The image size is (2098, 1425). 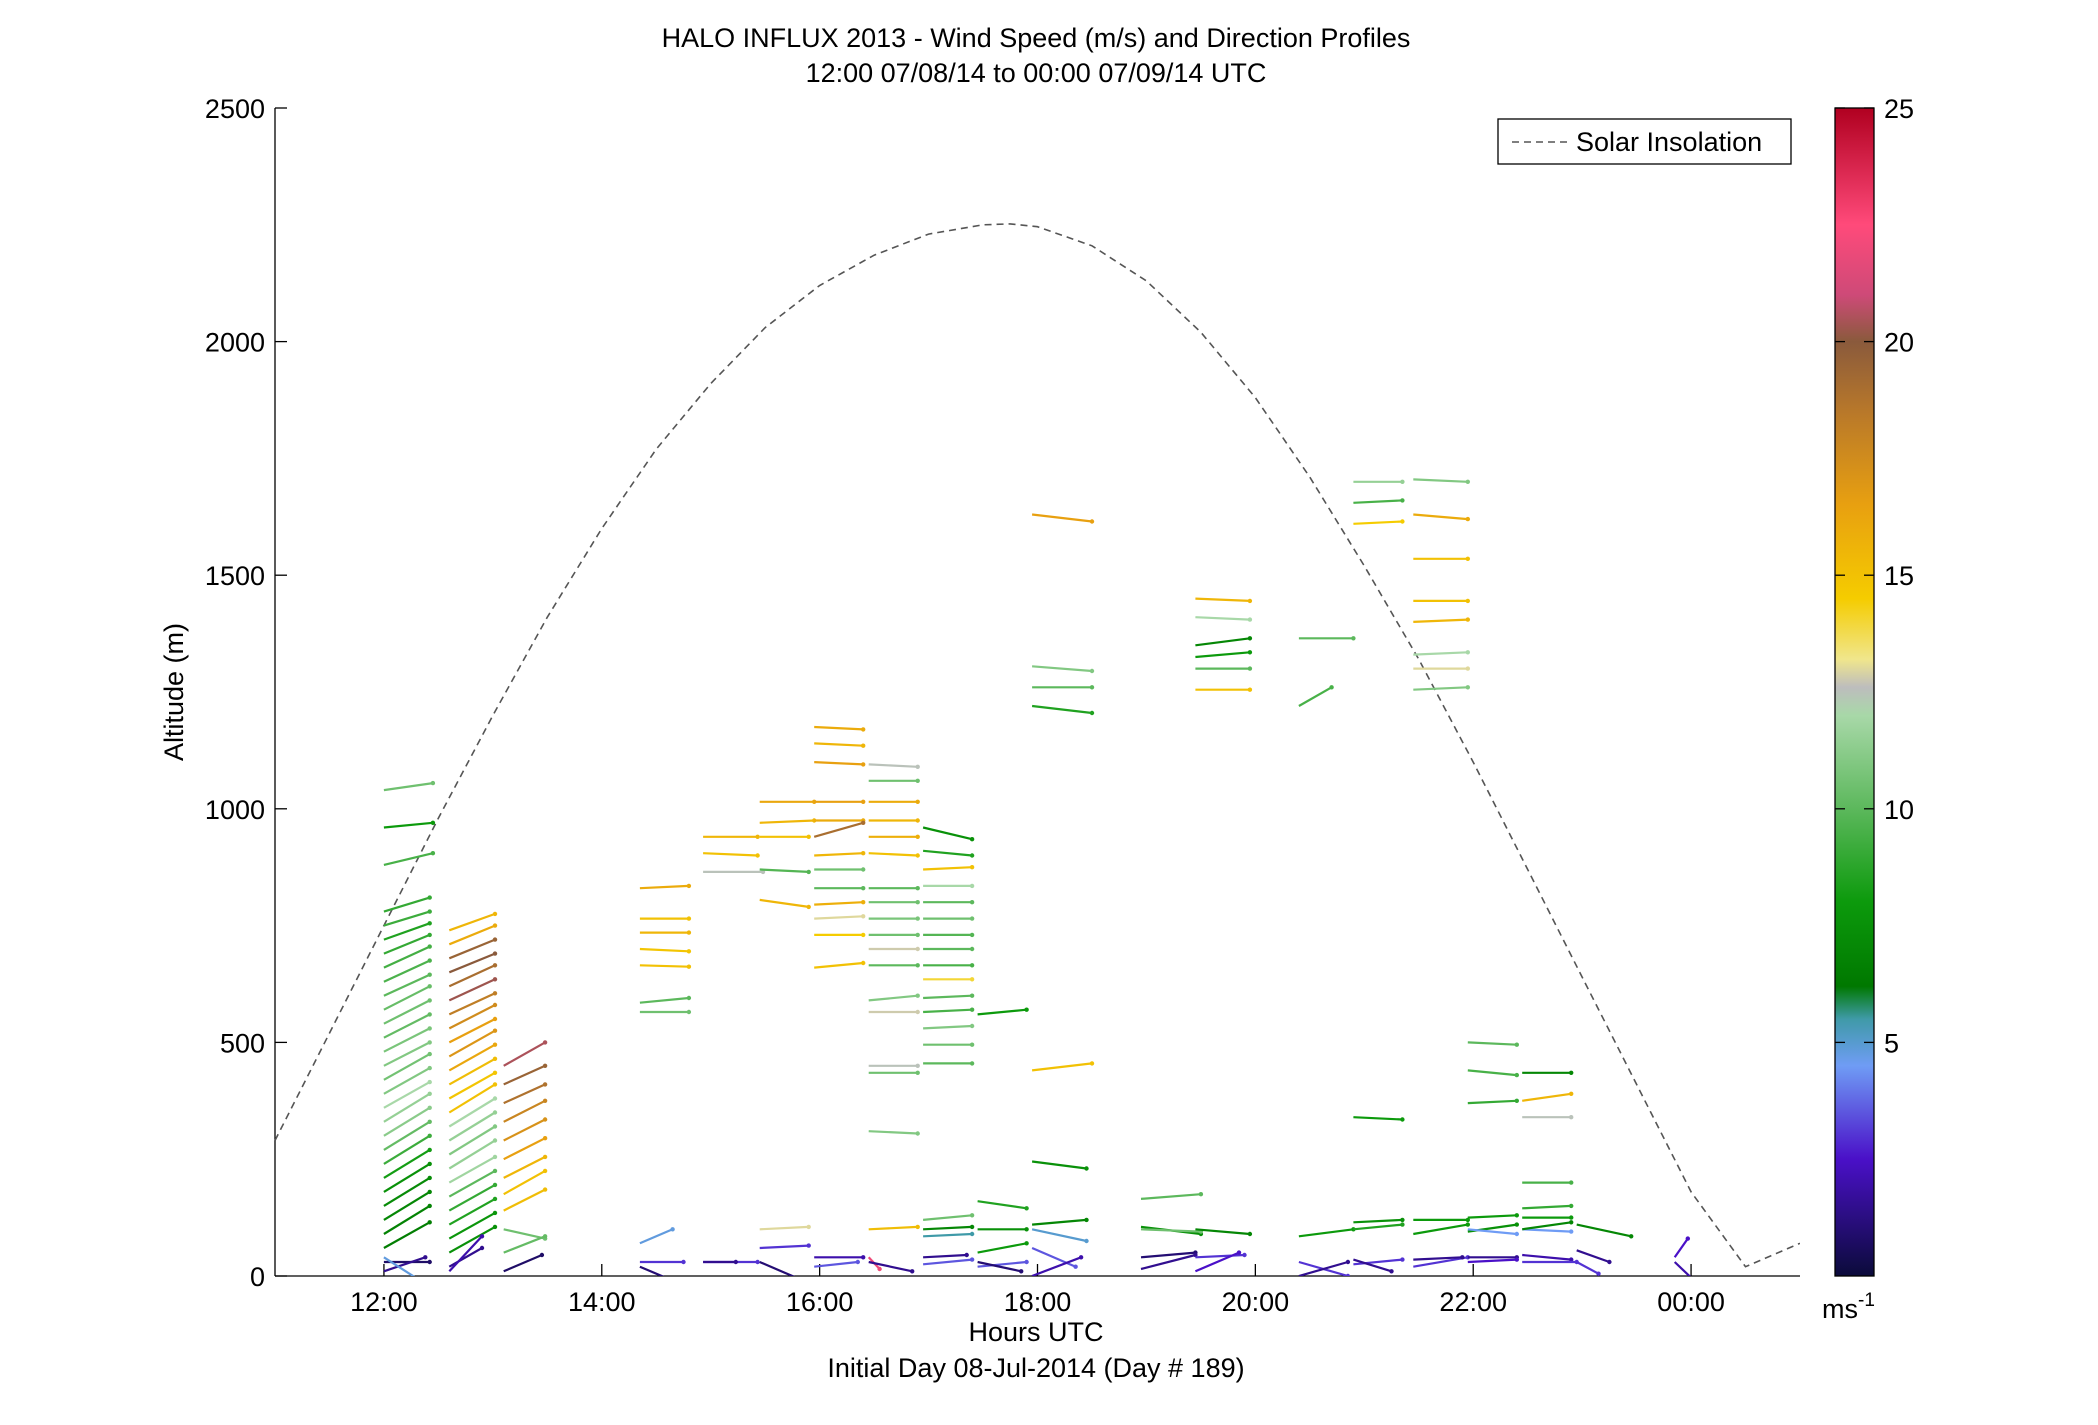 I want to click on colorbar-unit-exp: -1, so click(x=1866, y=1300).